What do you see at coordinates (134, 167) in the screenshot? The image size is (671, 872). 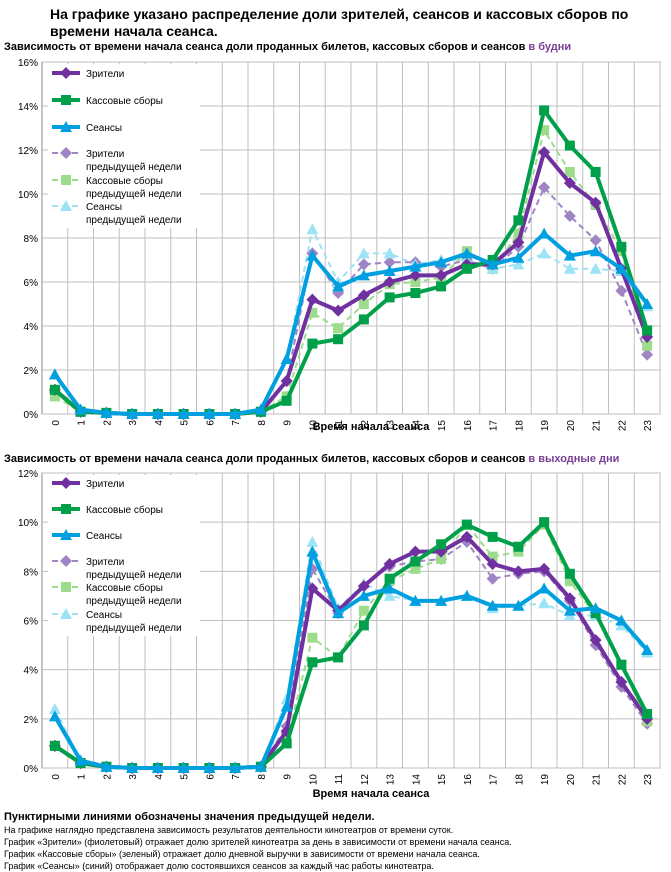 I see `legend-label-line: предыдущей недели` at bounding box center [134, 167].